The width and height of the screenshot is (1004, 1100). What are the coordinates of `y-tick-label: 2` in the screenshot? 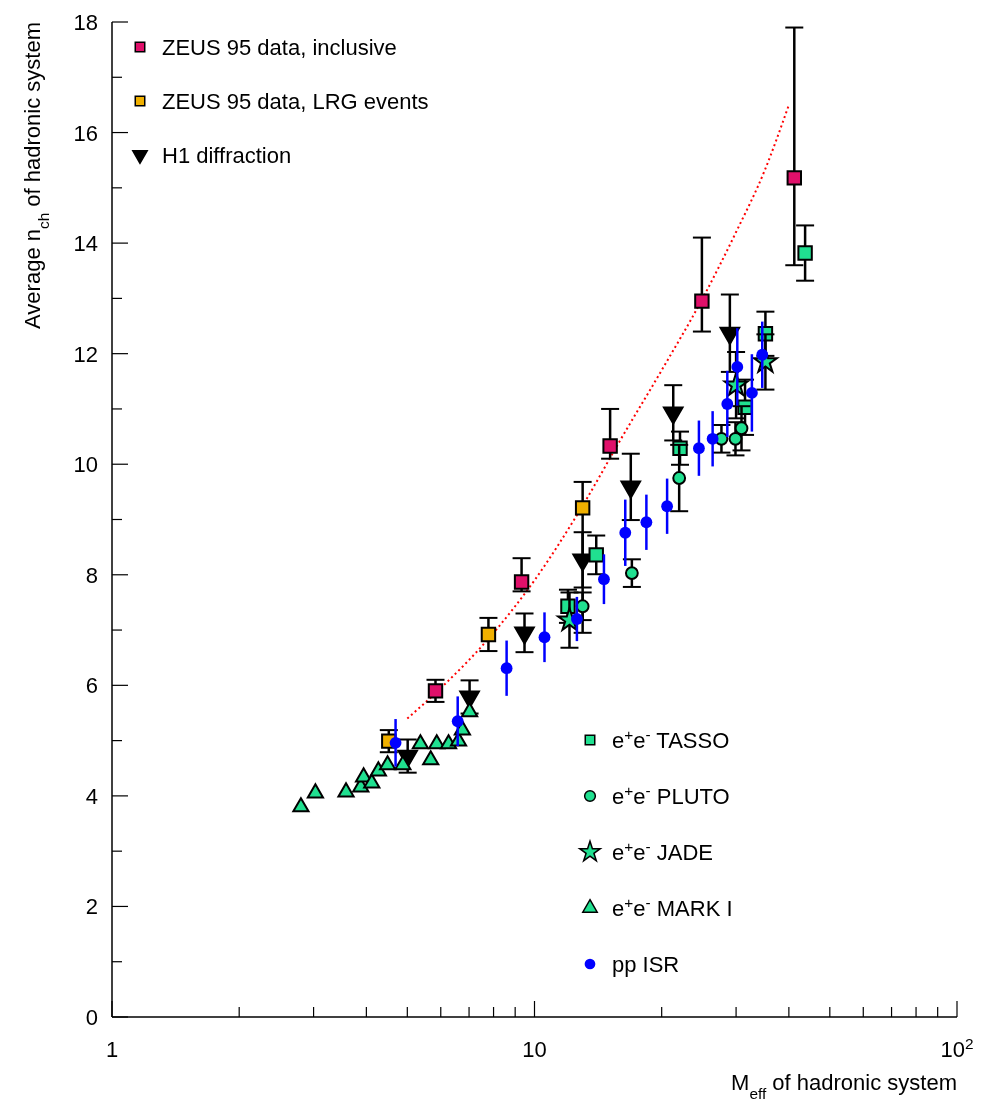 It's located at (91, 907).